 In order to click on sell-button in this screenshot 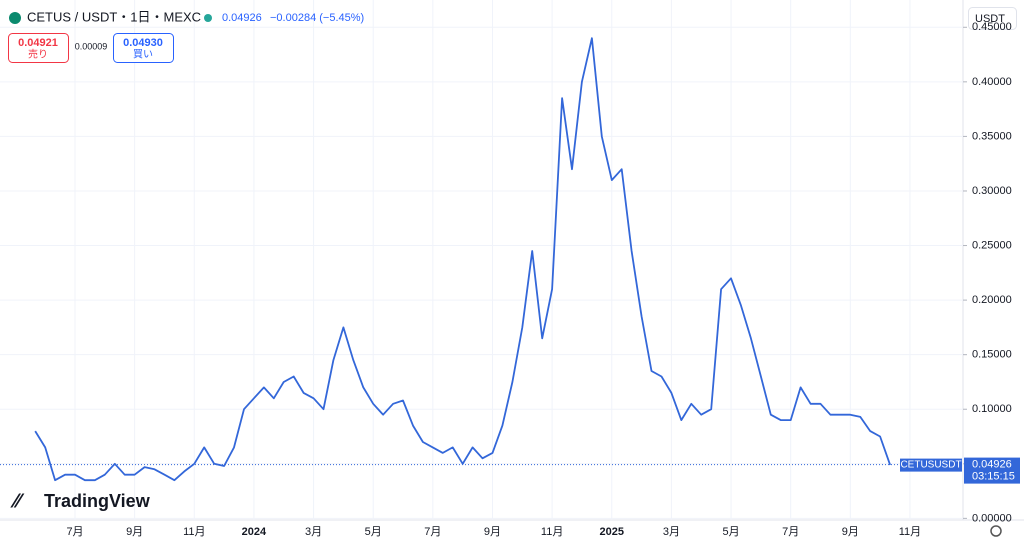, I will do `click(38, 48)`.